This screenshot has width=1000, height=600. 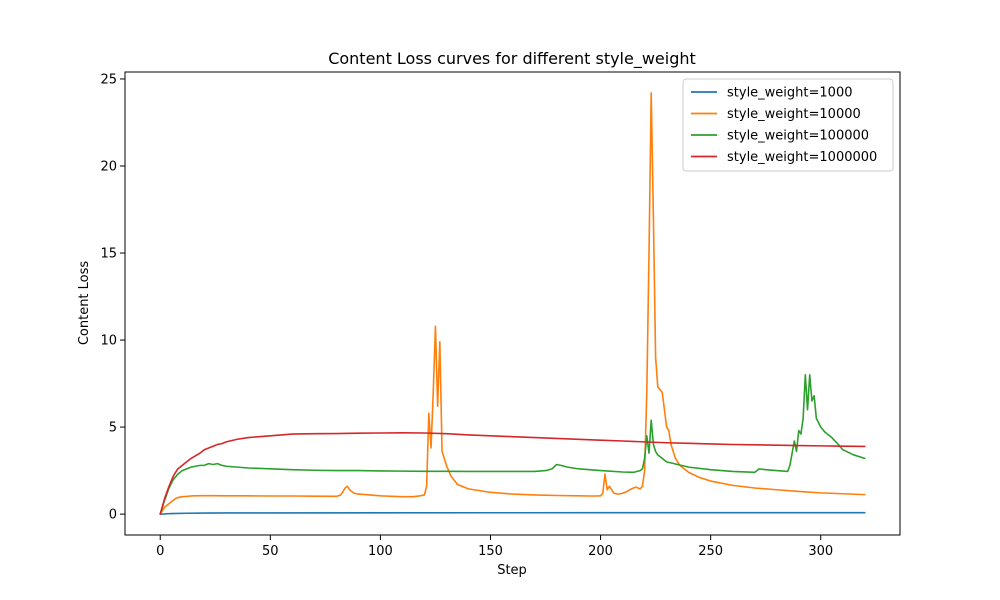 What do you see at coordinates (490, 551) in the screenshot?
I see `x-tick-label: 150` at bounding box center [490, 551].